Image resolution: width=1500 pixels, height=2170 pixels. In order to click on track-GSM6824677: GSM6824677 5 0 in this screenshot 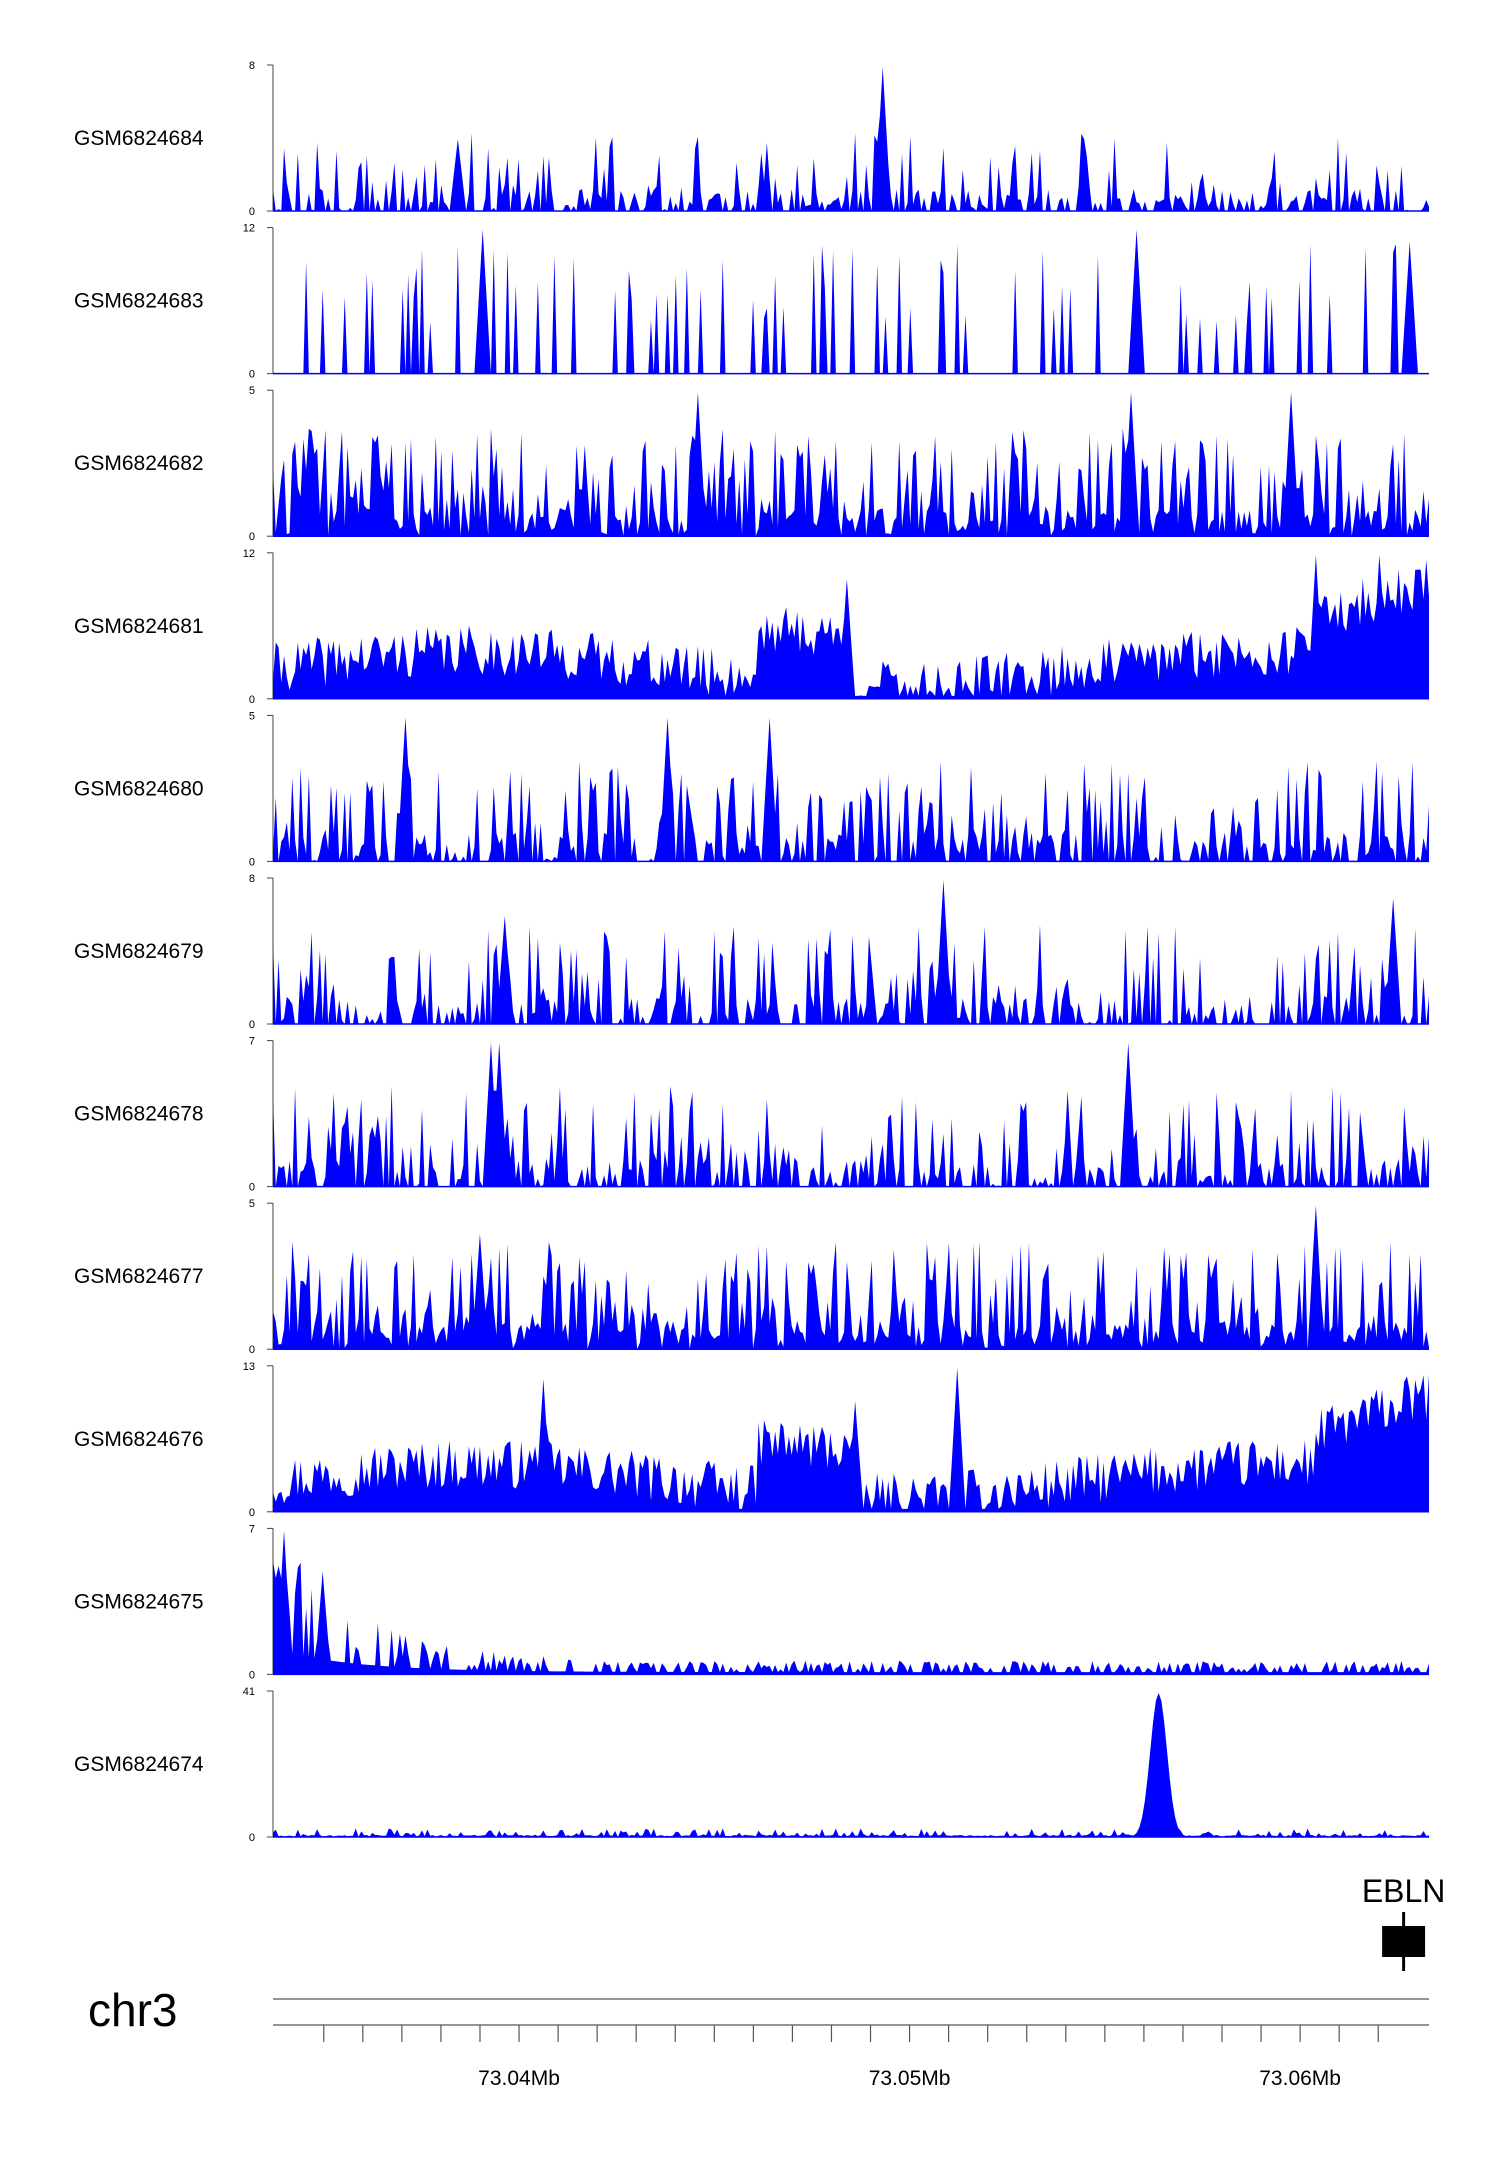, I will do `click(751, 1277)`.